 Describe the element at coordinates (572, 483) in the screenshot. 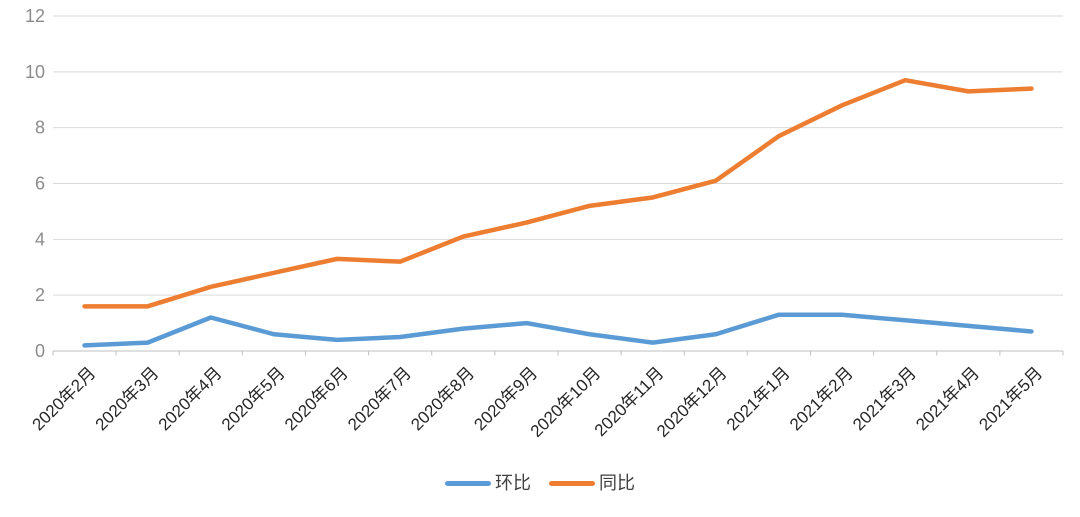

I see `yoy-series-swatch` at that location.